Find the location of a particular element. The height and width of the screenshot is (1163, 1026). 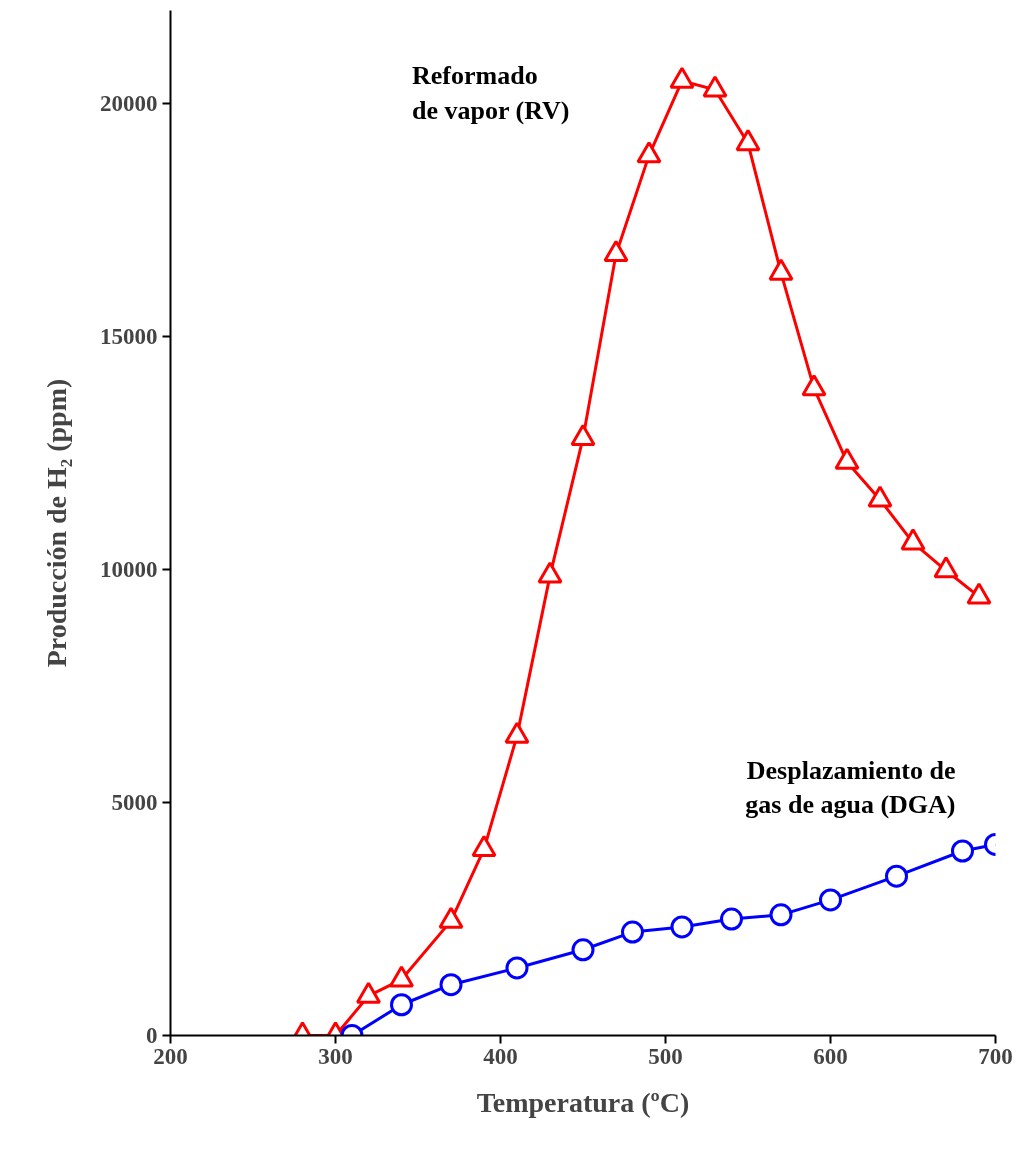

text: Reformado de vapor (RV) is located at coordinates (491, 92).